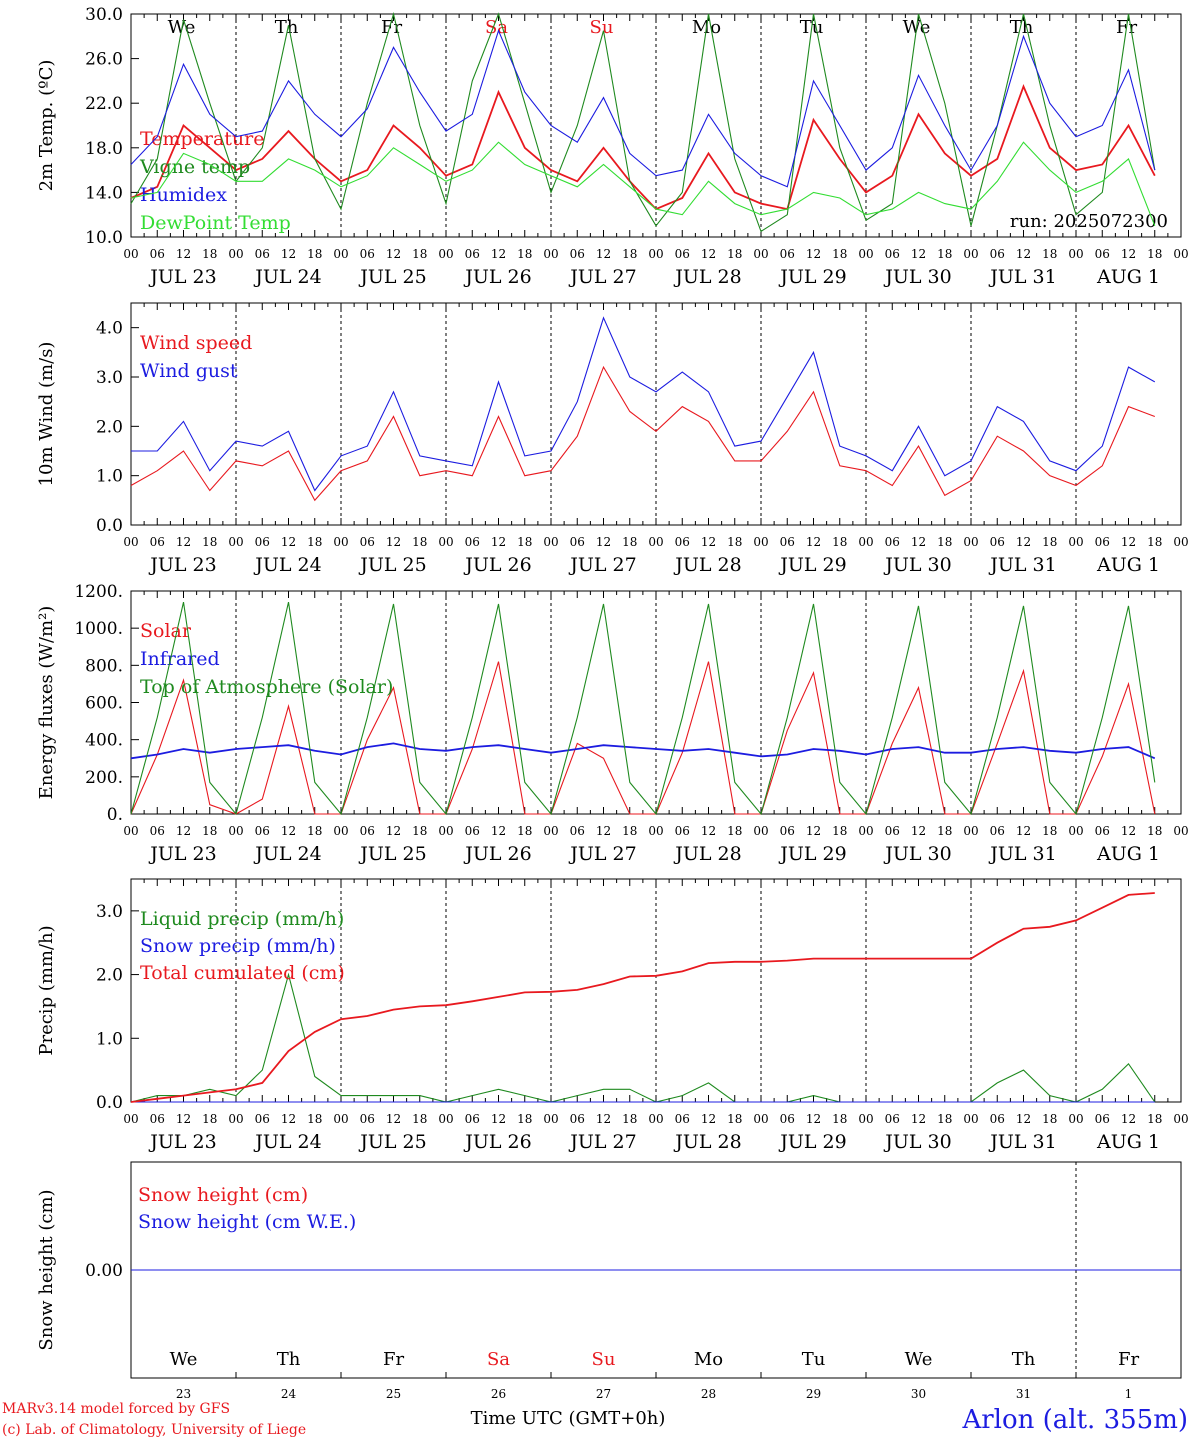 Image resolution: width=1194 pixels, height=1440 pixels. Describe the element at coordinates (393, 1394) in the screenshot. I see `date-label: 25` at that location.